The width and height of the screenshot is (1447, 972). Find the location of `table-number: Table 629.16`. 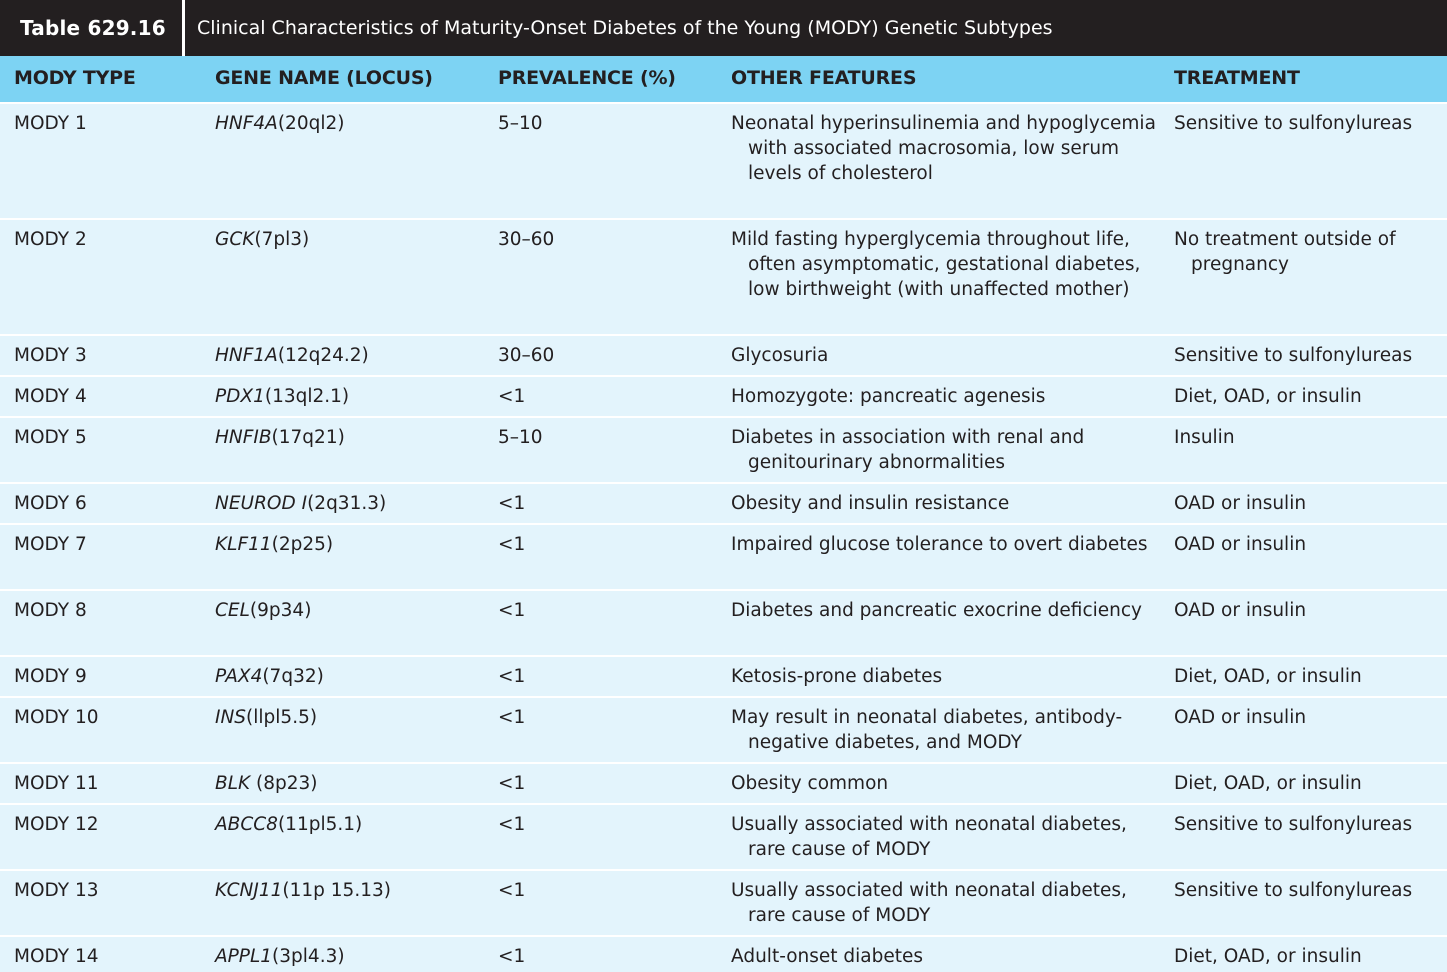

table-number: Table 629.16 is located at coordinates (93, 28).